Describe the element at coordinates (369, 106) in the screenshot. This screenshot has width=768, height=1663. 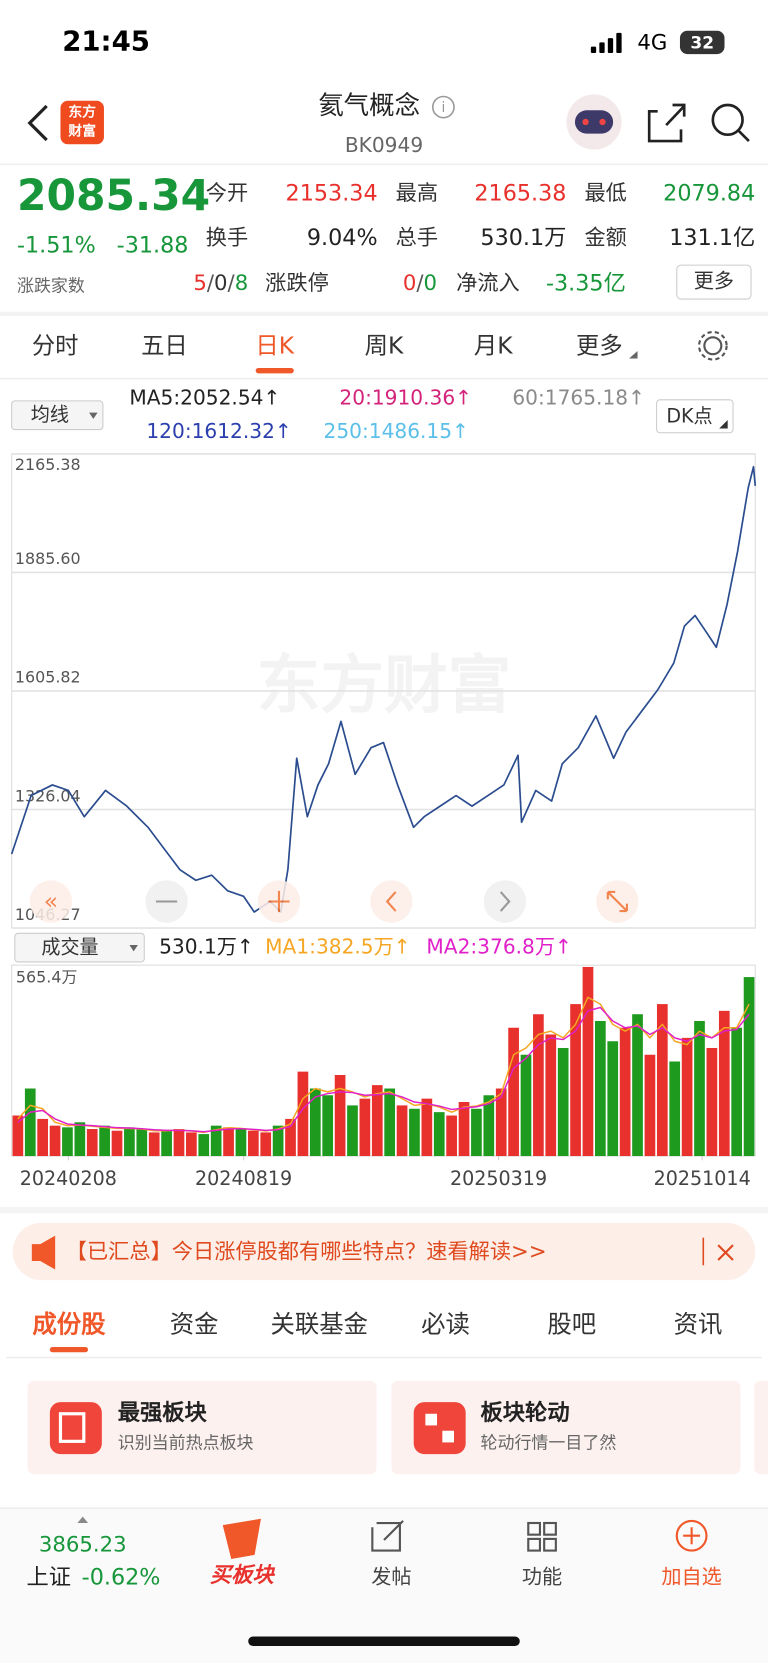
I see `page-title: 氦气概念` at that location.